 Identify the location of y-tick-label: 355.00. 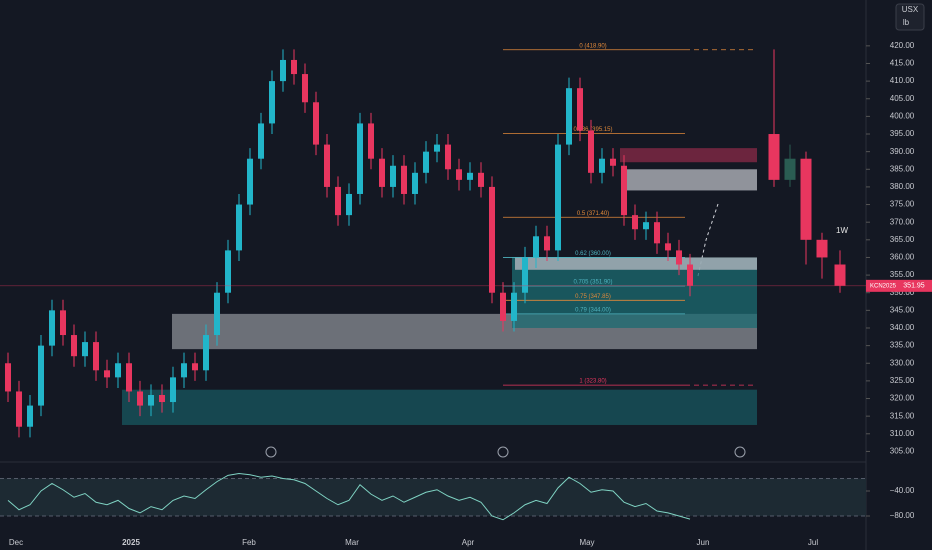
(902, 274).